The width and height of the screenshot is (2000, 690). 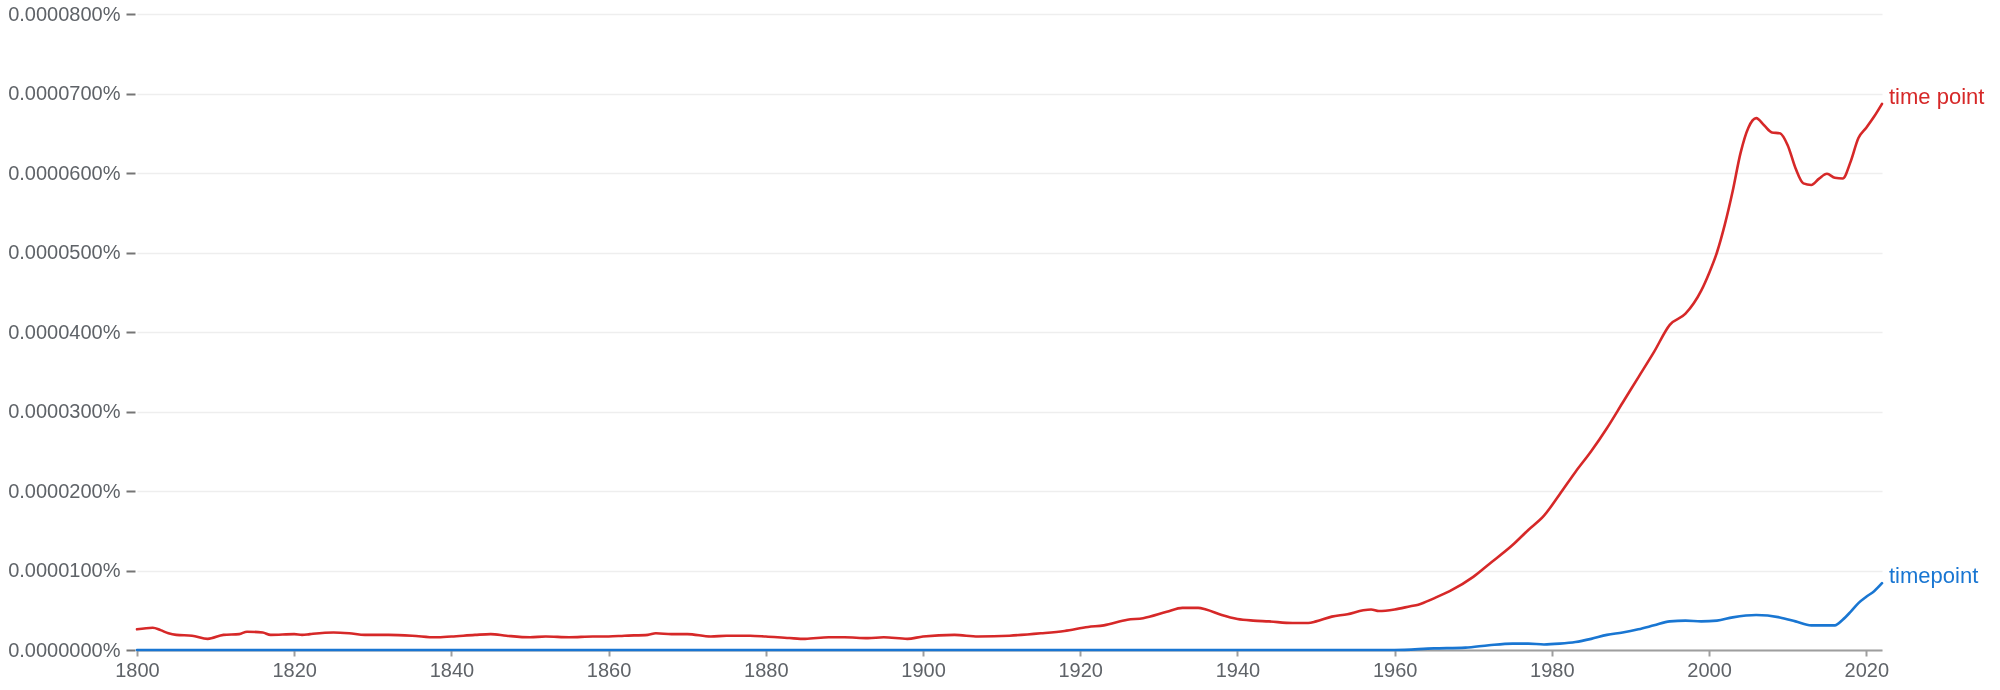 I want to click on x-tick-label: 1920, so click(x=1080, y=669).